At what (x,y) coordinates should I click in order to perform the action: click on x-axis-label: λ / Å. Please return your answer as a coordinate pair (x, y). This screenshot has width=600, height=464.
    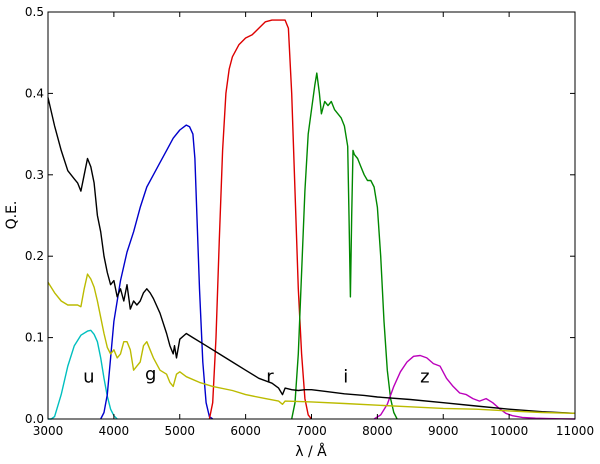
    Looking at the image, I should click on (311, 451).